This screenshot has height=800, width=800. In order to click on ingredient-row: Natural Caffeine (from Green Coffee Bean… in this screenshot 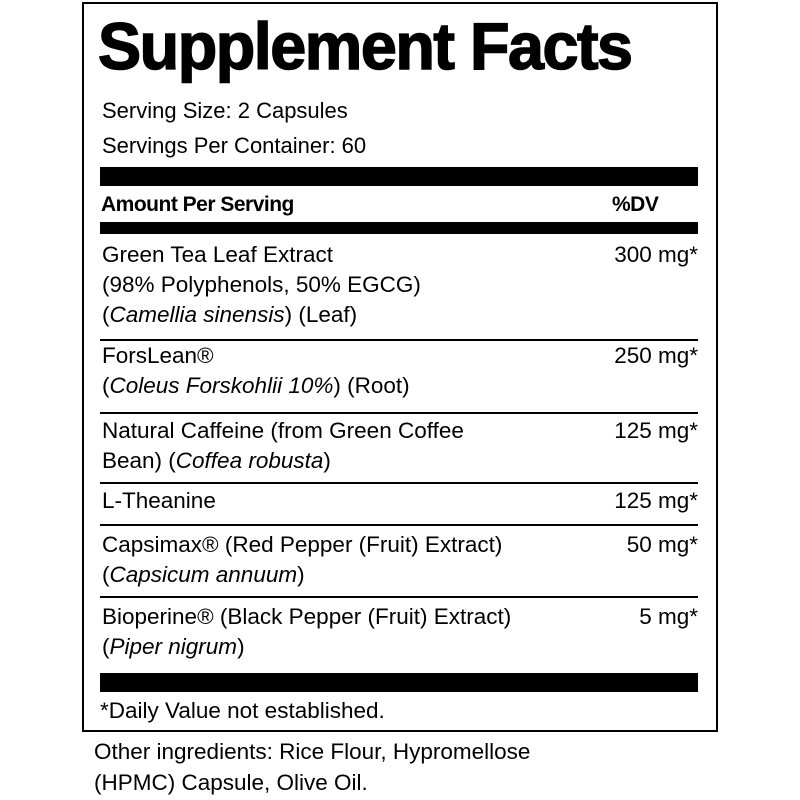, I will do `click(399, 450)`.